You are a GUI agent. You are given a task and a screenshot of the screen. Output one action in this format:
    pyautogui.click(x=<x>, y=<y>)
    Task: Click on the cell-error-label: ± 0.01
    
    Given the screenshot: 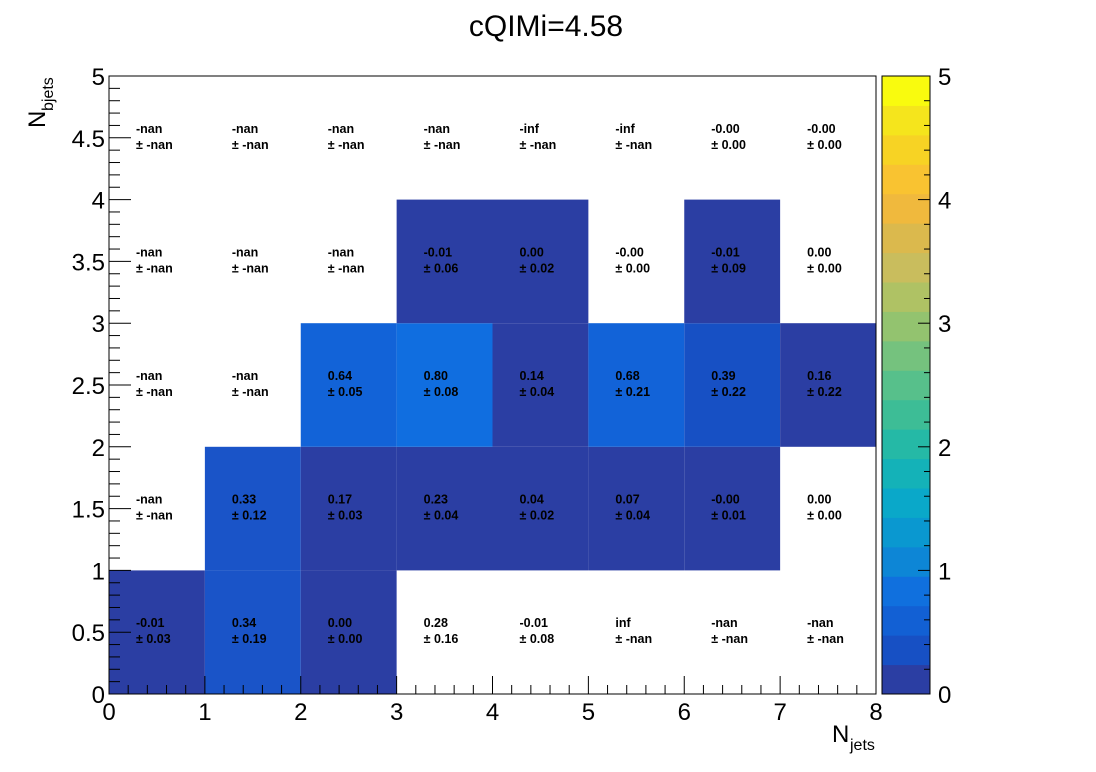 What is the action you would take?
    pyautogui.click(x=728, y=516)
    